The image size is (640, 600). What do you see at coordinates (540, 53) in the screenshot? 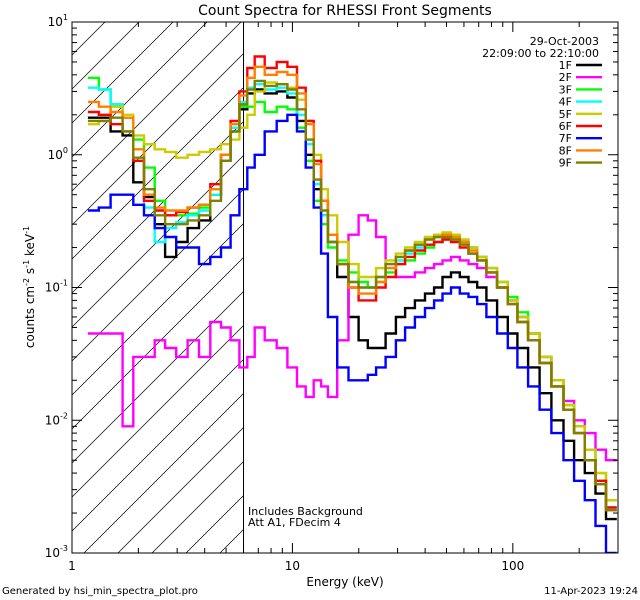
I see `time-range-label: 22:09:00 to 22:10:00` at bounding box center [540, 53].